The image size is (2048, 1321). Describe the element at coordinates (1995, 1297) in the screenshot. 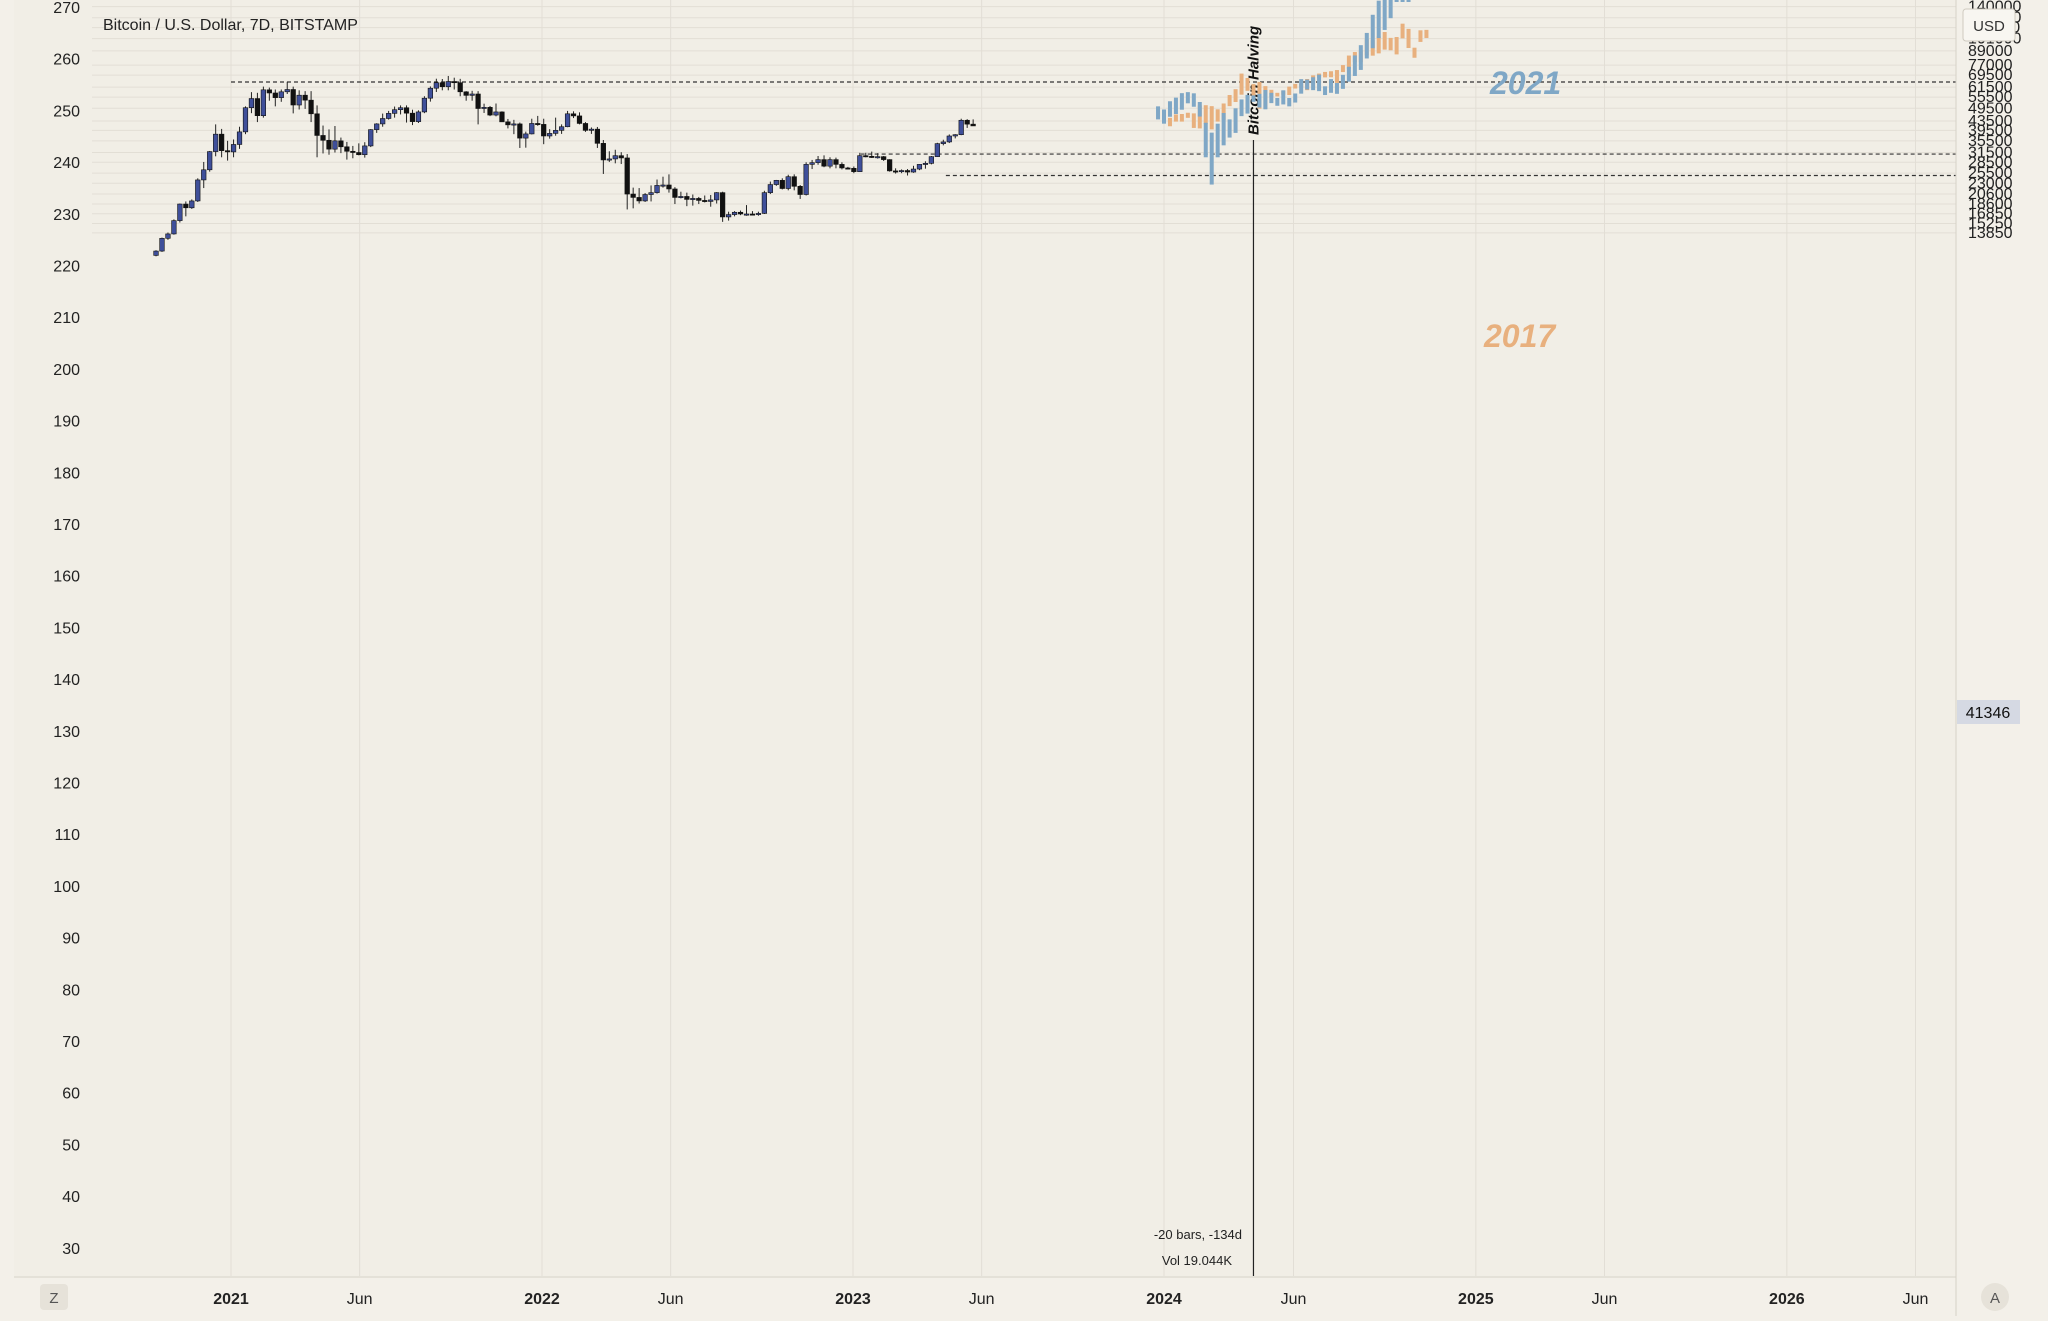

I see `auto-scale-button: A` at that location.